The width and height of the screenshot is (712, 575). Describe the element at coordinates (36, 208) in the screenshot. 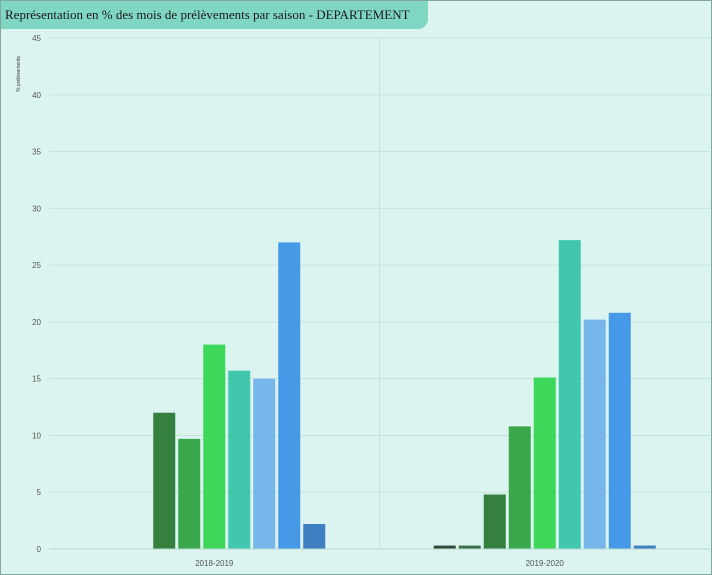

I see `y-tick-label: 30` at that location.